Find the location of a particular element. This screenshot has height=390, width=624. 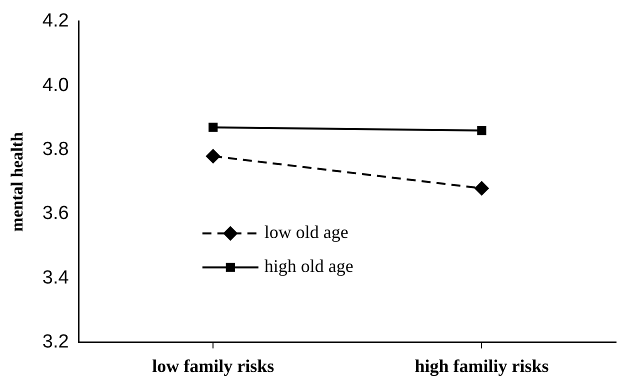

y-tick-label: 3.8 is located at coordinates (55, 149).